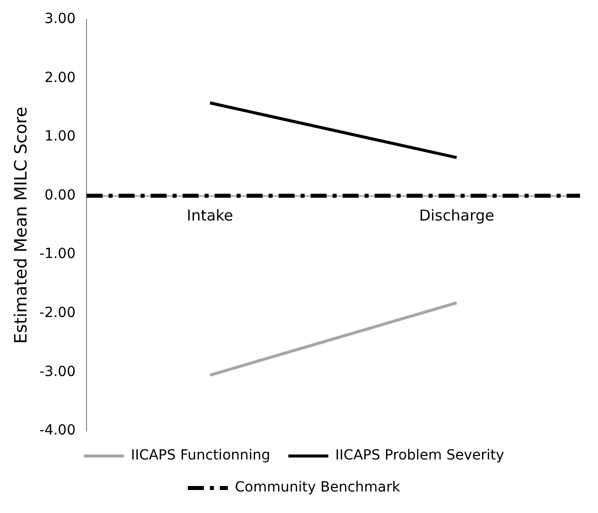  I want to click on y-tick-label: 0.00, so click(60, 195).